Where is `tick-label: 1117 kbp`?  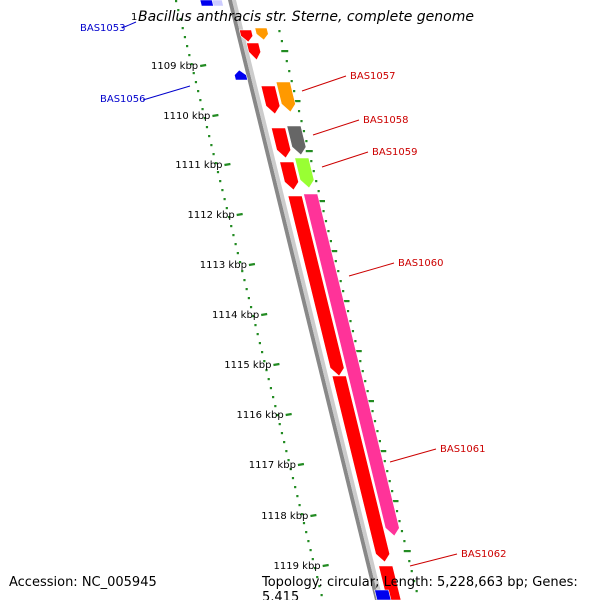
tick-label: 1117 kbp is located at coordinates (272, 465).